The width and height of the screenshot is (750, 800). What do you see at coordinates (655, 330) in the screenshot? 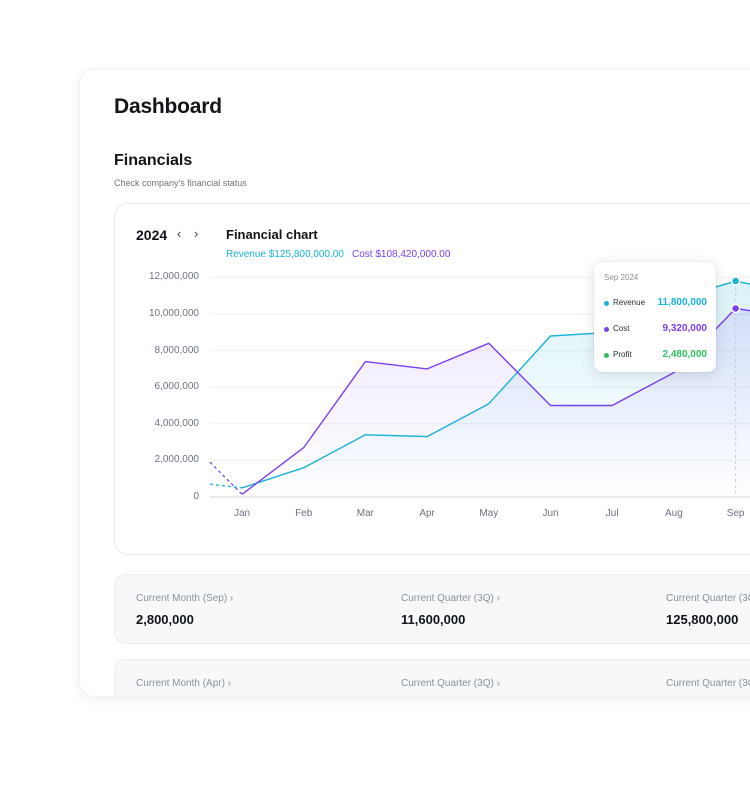
I see `tooltip-row-cost: Cost 9,320,000` at bounding box center [655, 330].